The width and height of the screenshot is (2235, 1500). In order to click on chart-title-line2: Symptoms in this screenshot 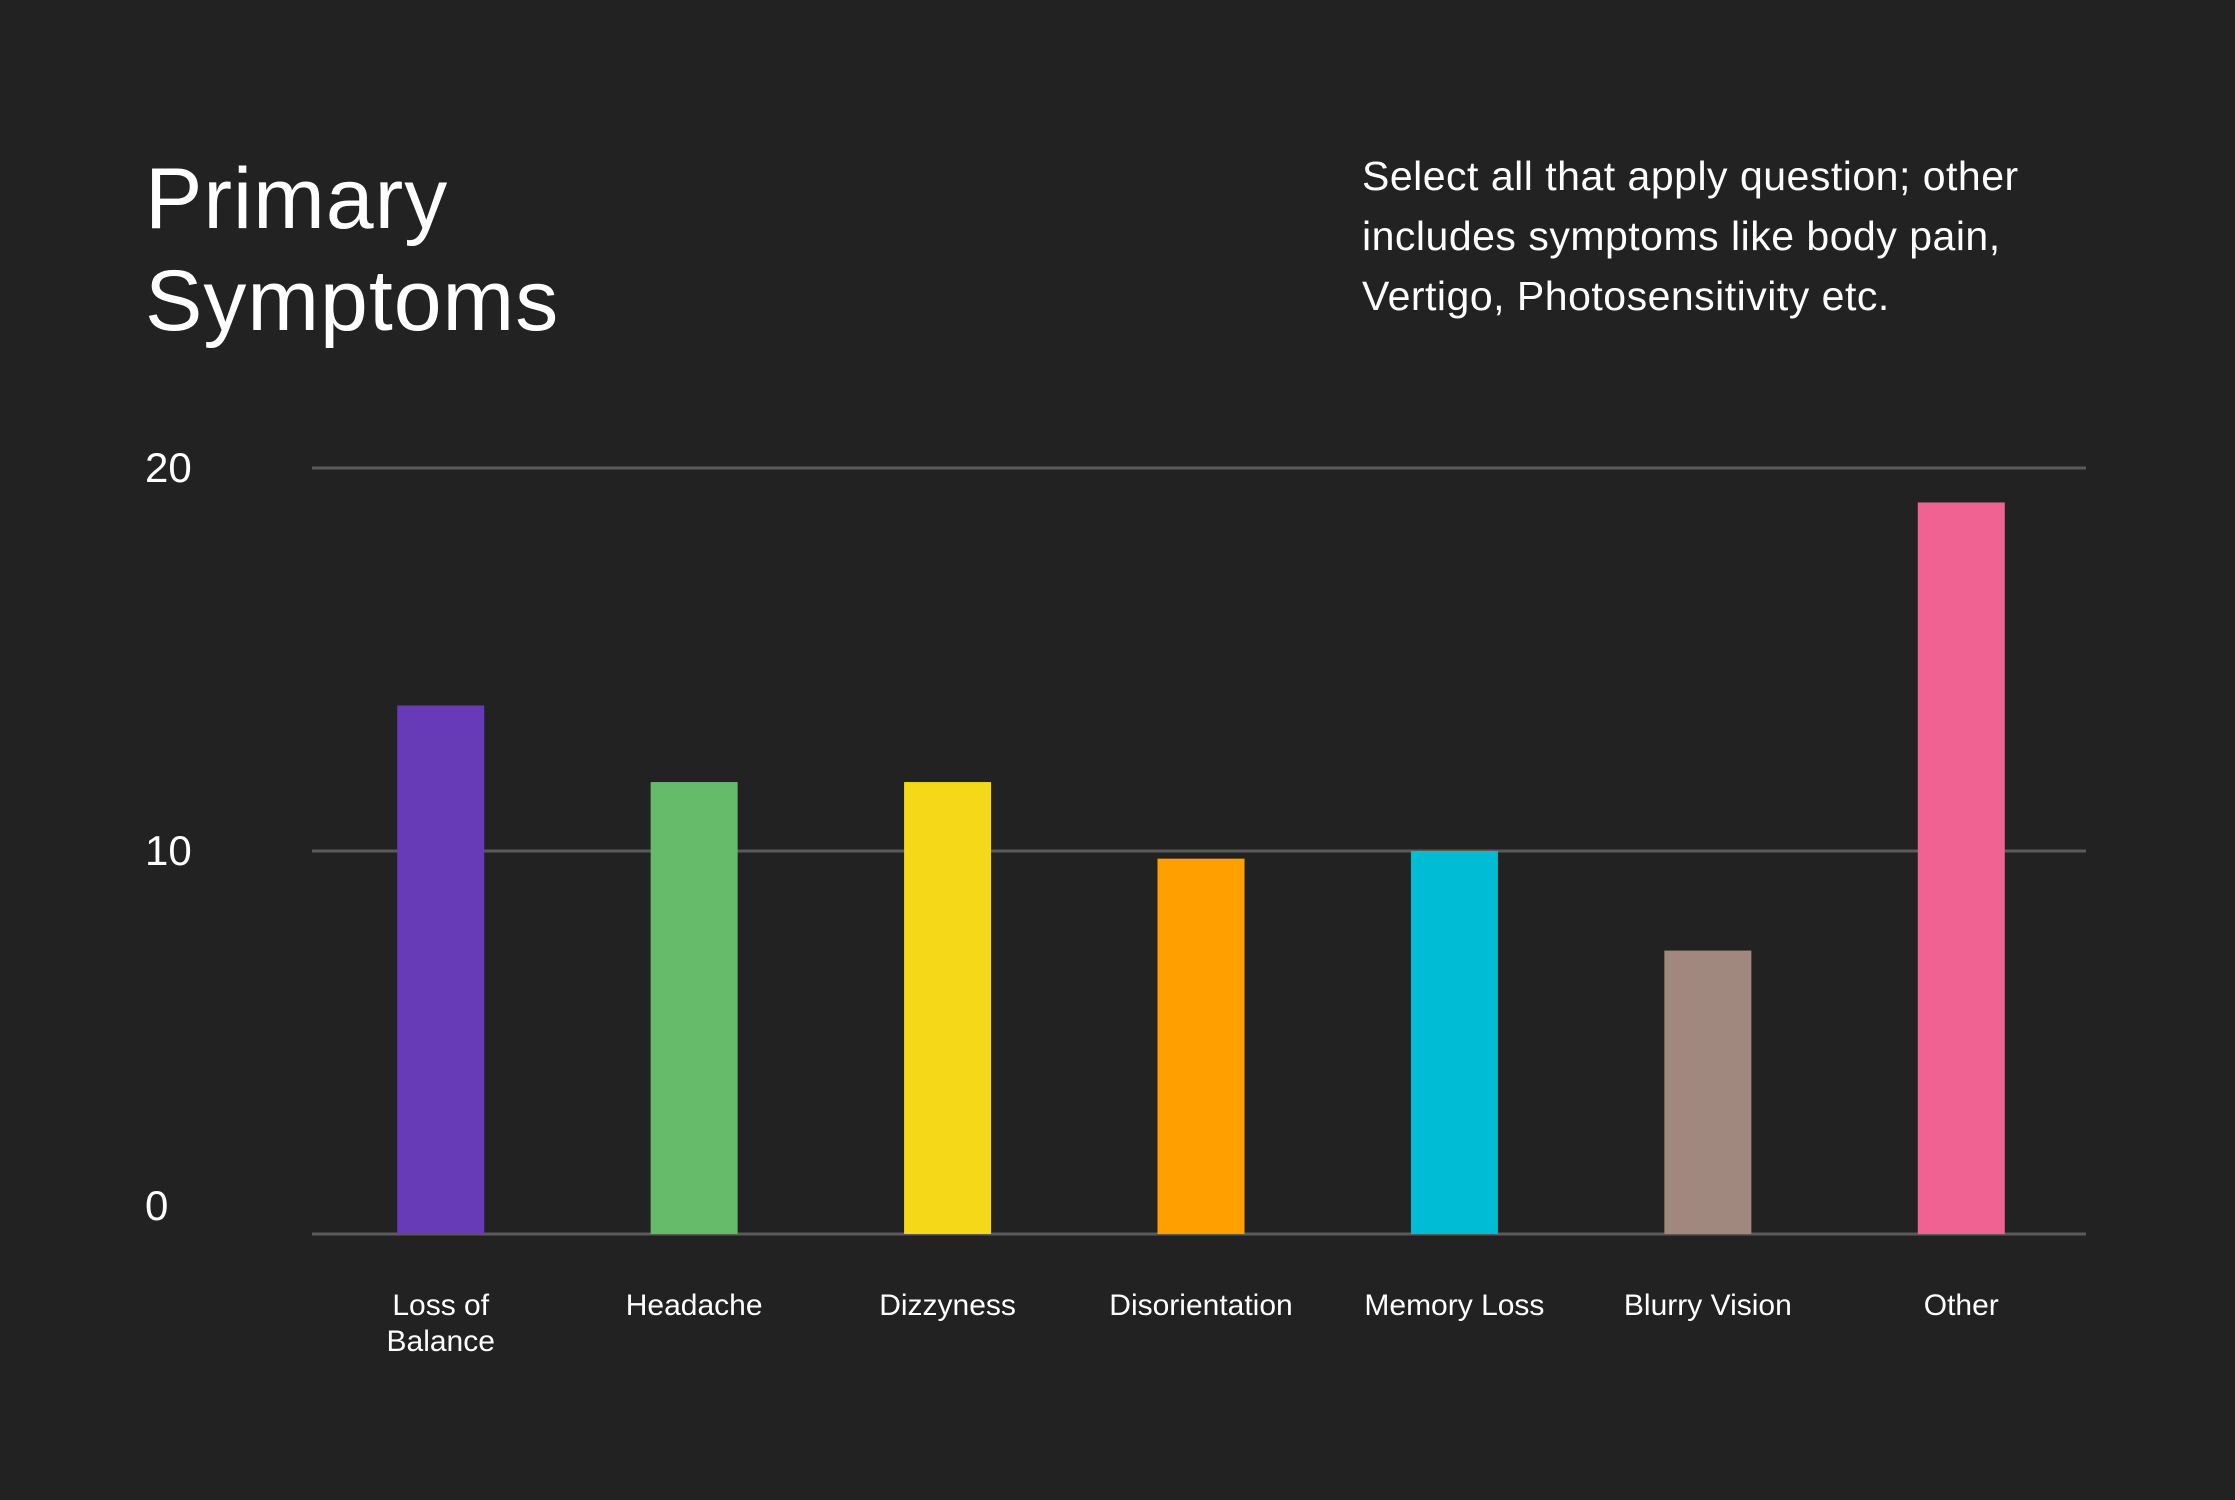, I will do `click(352, 301)`.